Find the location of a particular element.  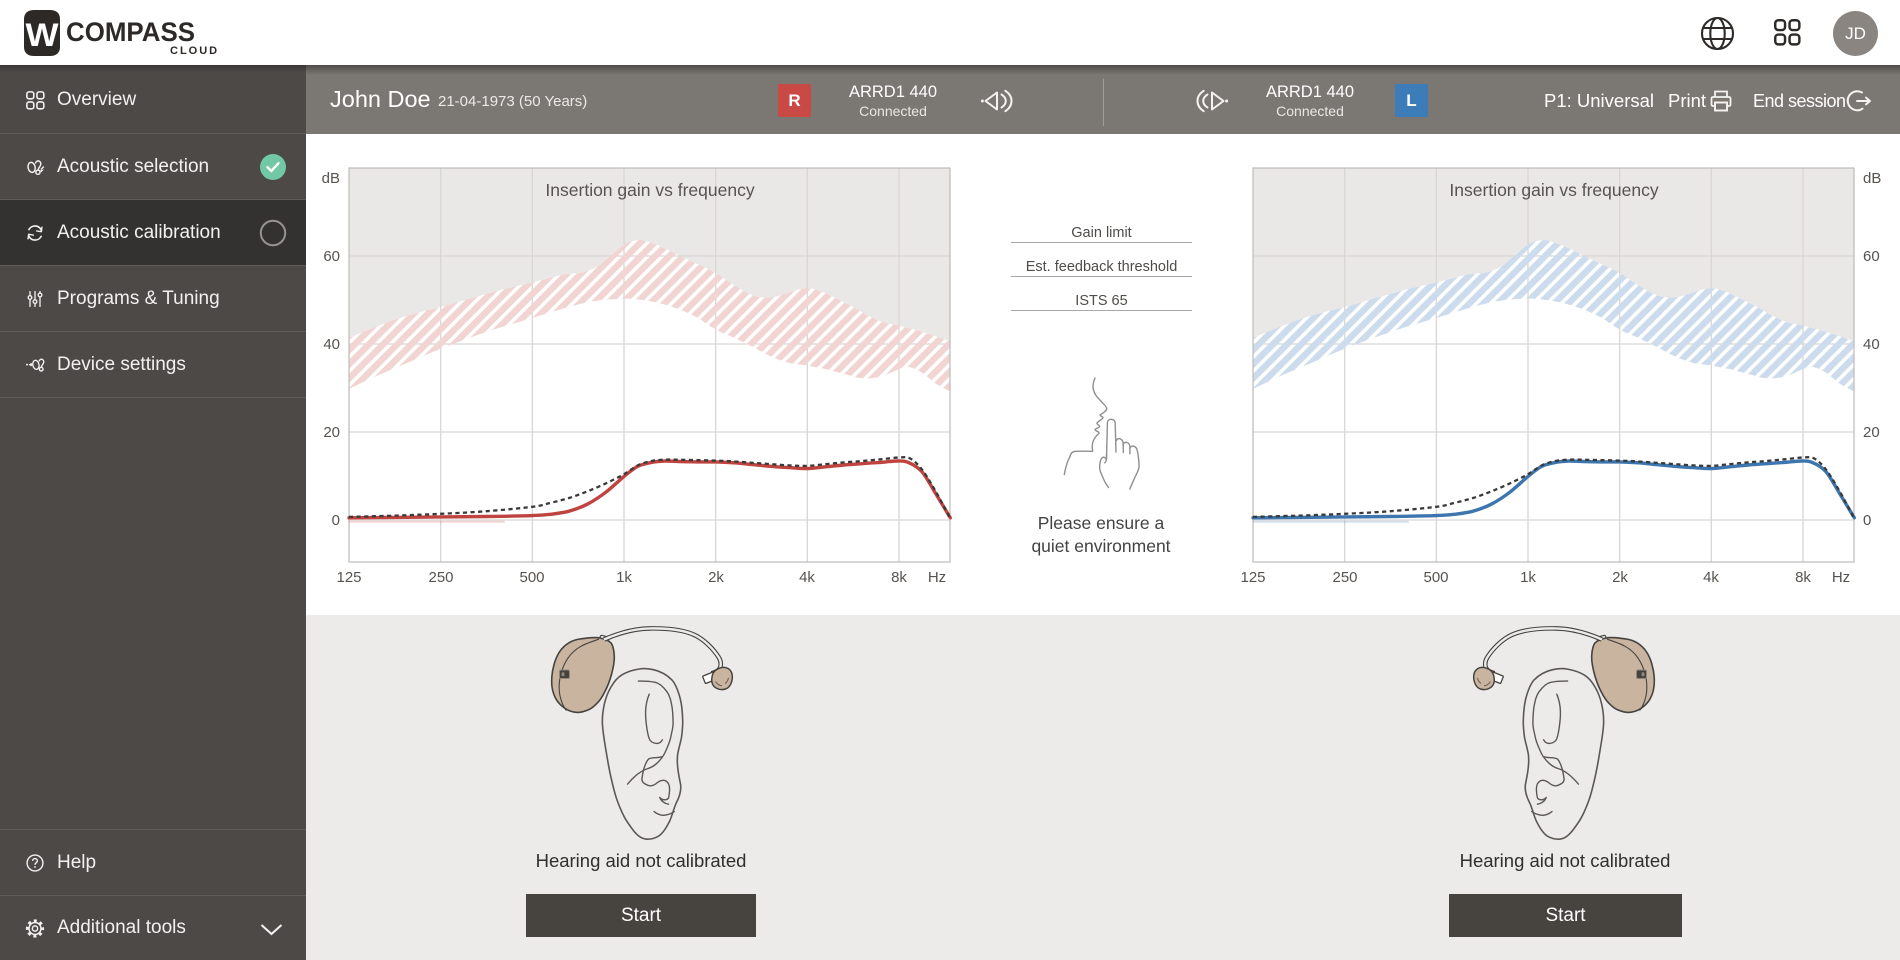

svg-text: CLOUD is located at coordinates (194, 51).